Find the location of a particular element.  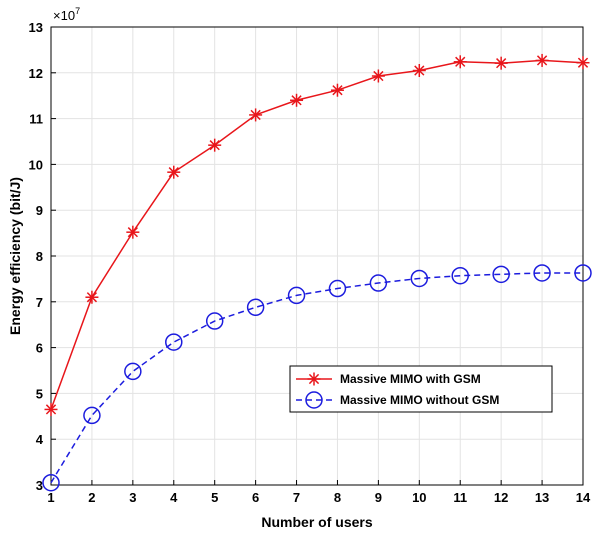

y-tick-label: 13 is located at coordinates (36, 27).